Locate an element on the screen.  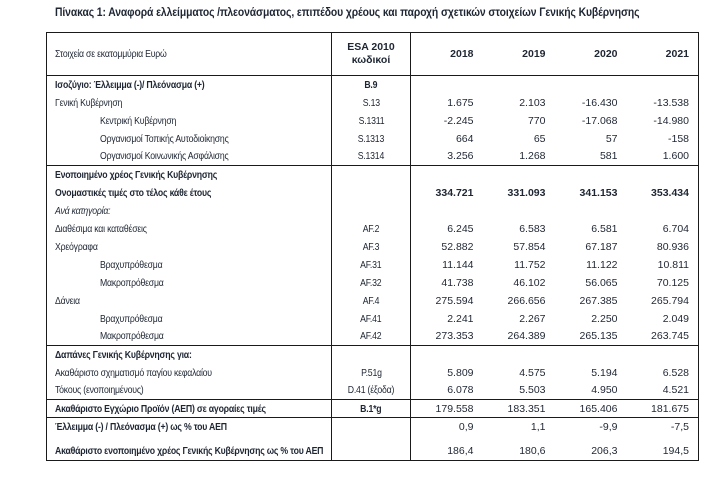
row-value-2018: 275.594 is located at coordinates (454, 300).